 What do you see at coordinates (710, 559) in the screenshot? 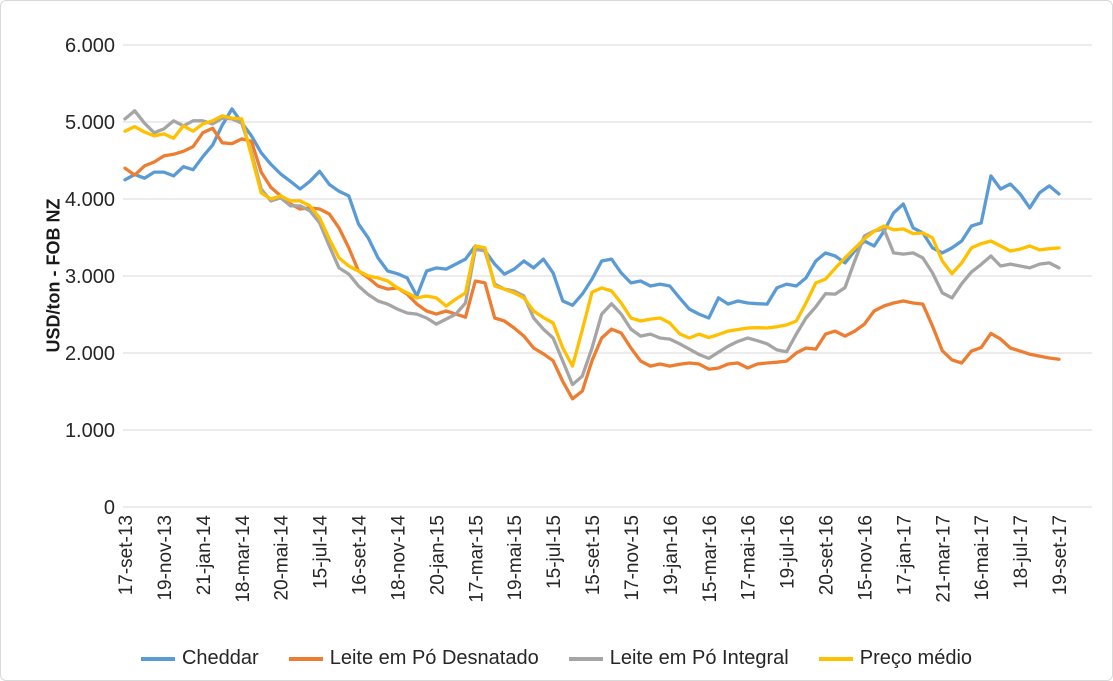
I see `x-tick-label: 15-mar-16` at bounding box center [710, 559].